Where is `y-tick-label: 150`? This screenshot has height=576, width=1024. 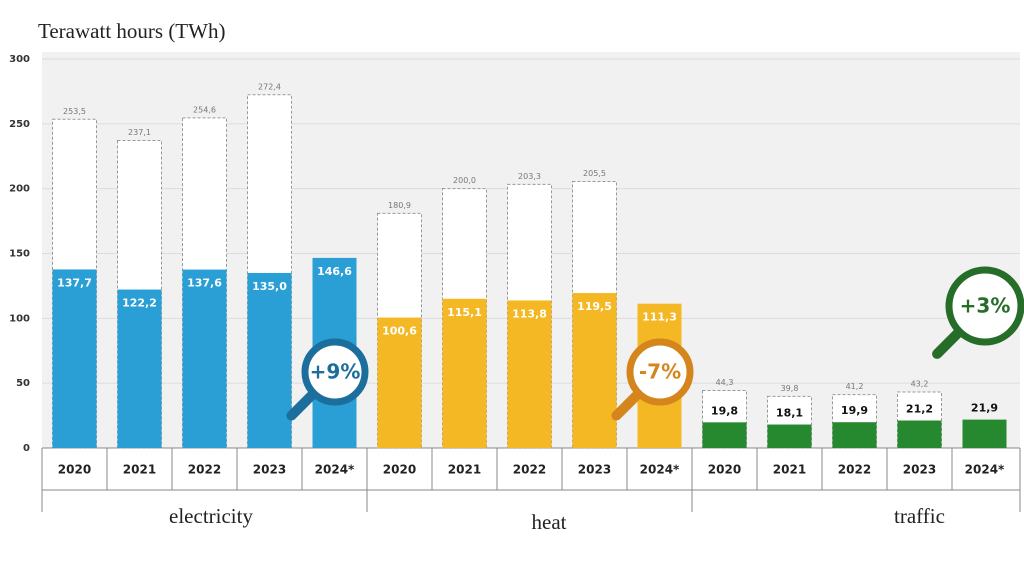 y-tick-label: 150 is located at coordinates (19, 254).